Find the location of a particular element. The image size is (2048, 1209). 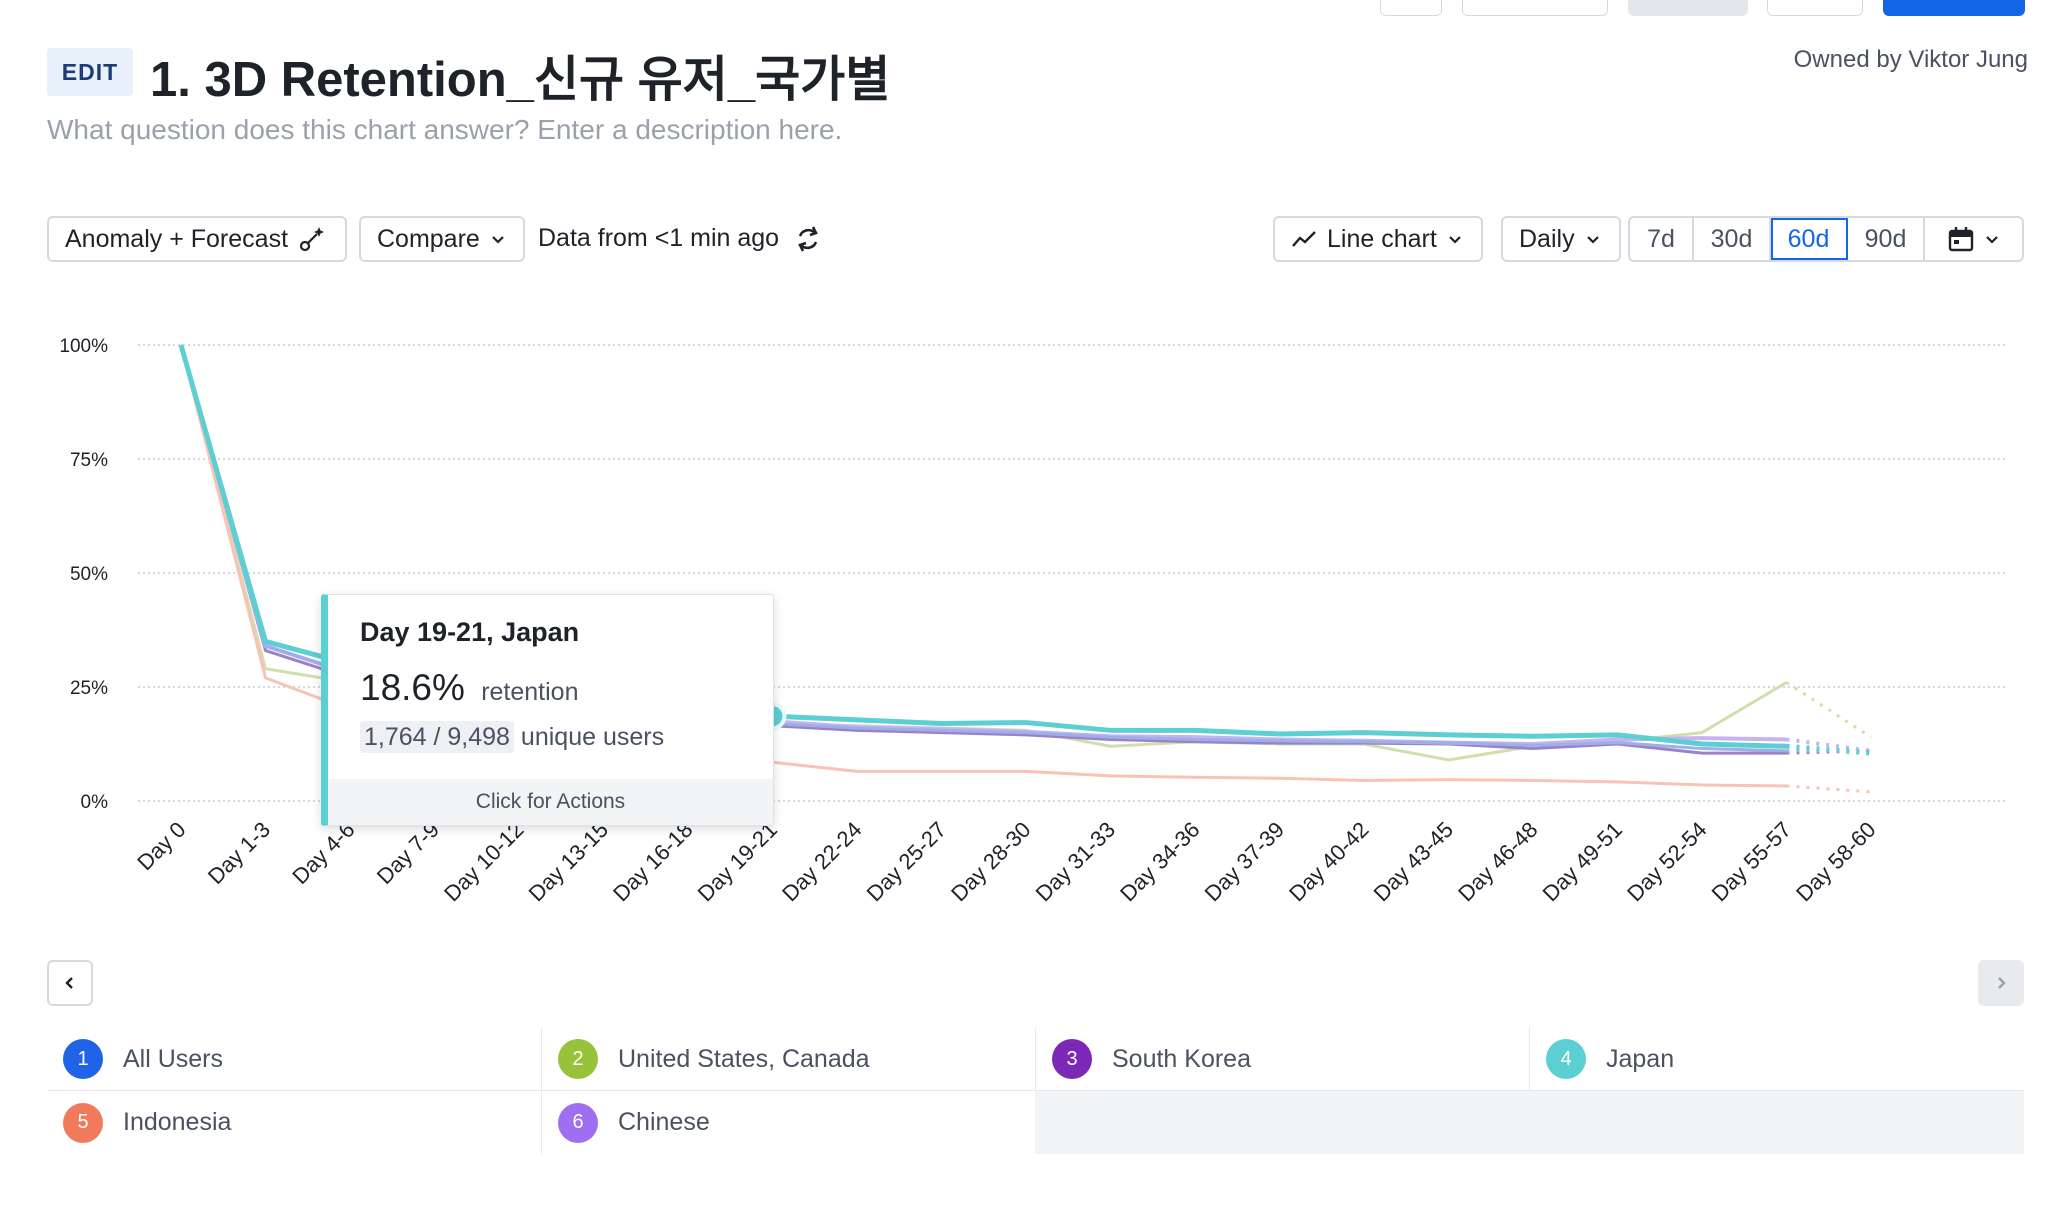

legend-item-united-states-canada: 2 United States, Canada is located at coordinates (788, 1059).